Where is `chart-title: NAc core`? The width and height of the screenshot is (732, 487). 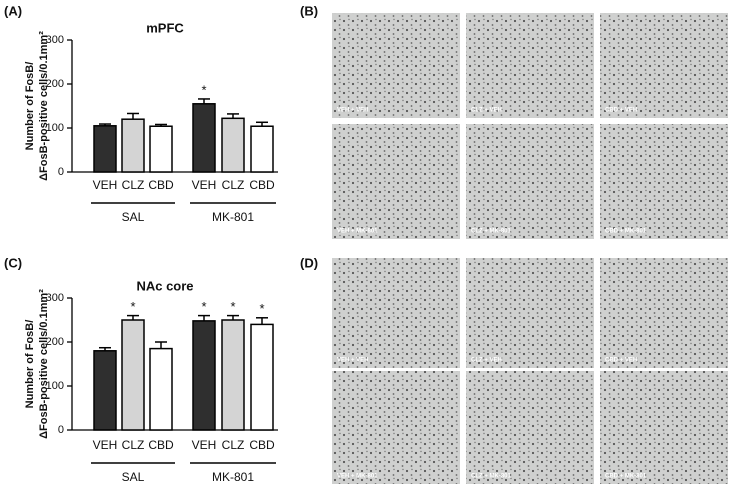 chart-title: NAc core is located at coordinates (164, 285).